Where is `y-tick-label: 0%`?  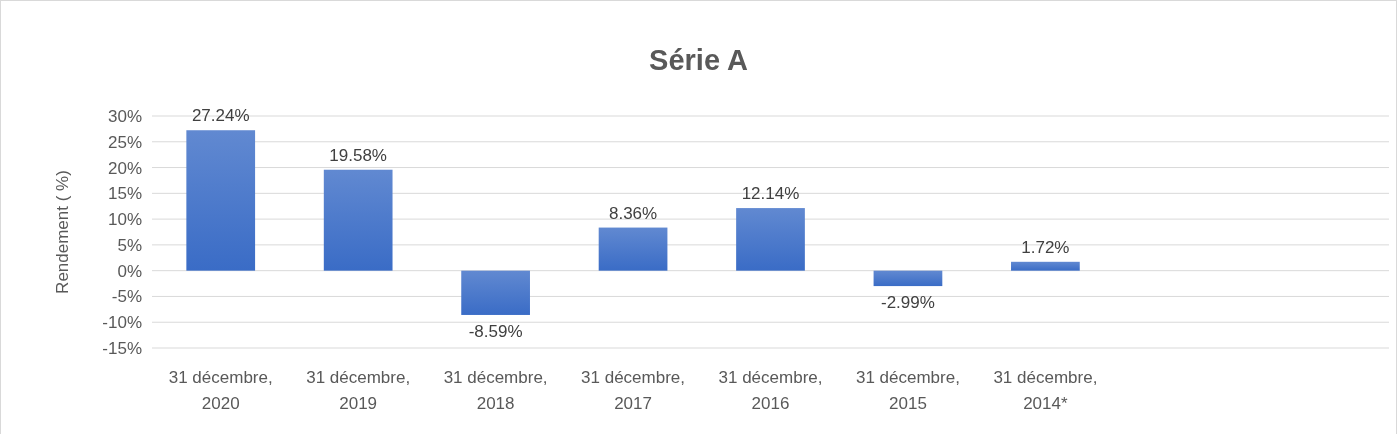
y-tick-label: 0% is located at coordinates (129, 271).